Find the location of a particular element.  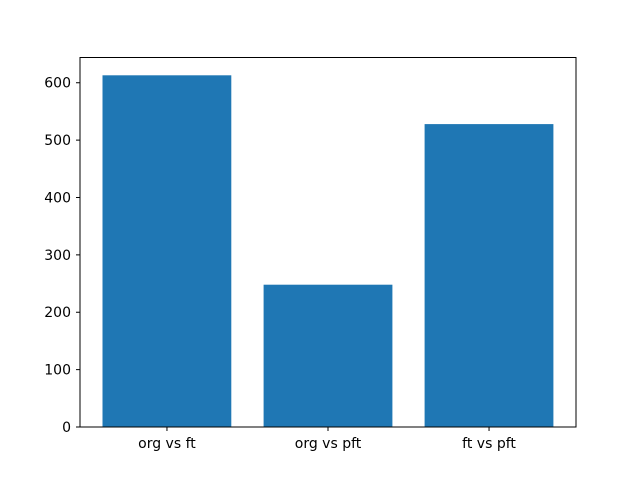

y-tick-label-400: 400 is located at coordinates (57, 198).